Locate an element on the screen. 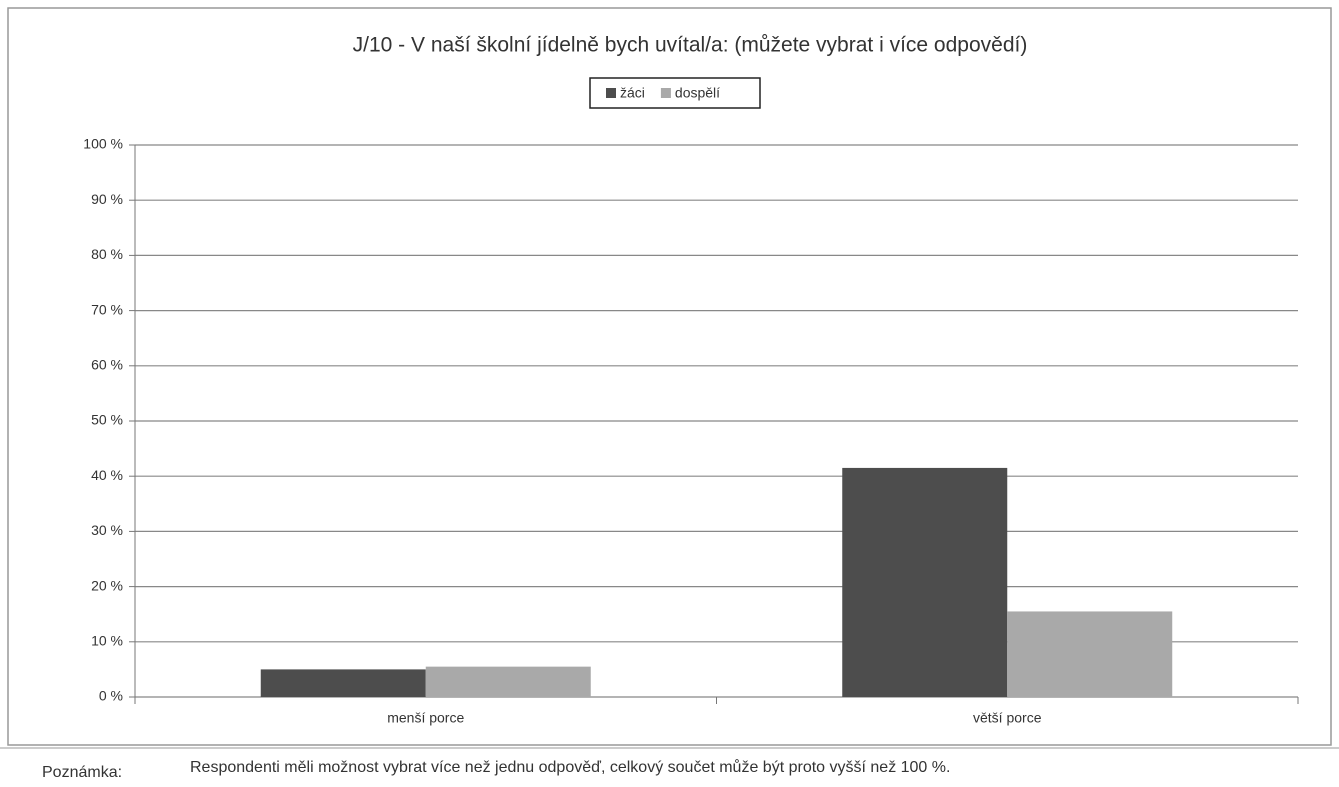  x-tick-label: větší porce is located at coordinates (1007, 718).